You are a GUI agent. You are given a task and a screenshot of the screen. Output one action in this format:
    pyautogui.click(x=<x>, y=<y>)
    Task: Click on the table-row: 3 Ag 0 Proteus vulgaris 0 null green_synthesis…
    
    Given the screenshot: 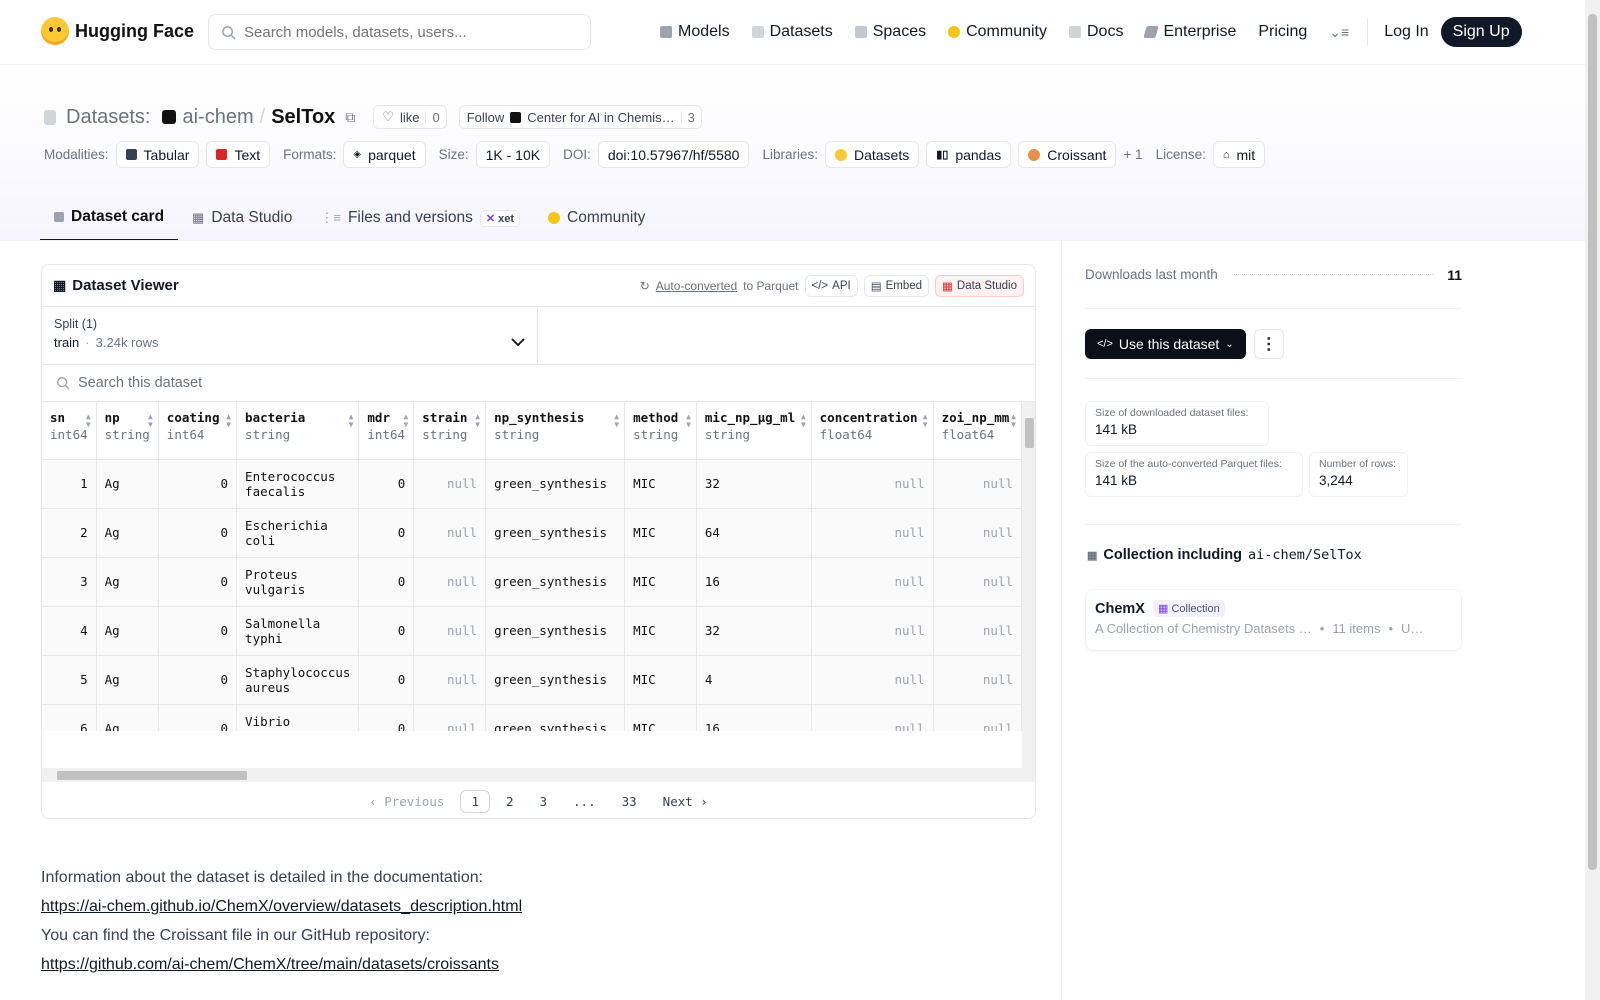 What is the action you would take?
    pyautogui.click(x=532, y=582)
    